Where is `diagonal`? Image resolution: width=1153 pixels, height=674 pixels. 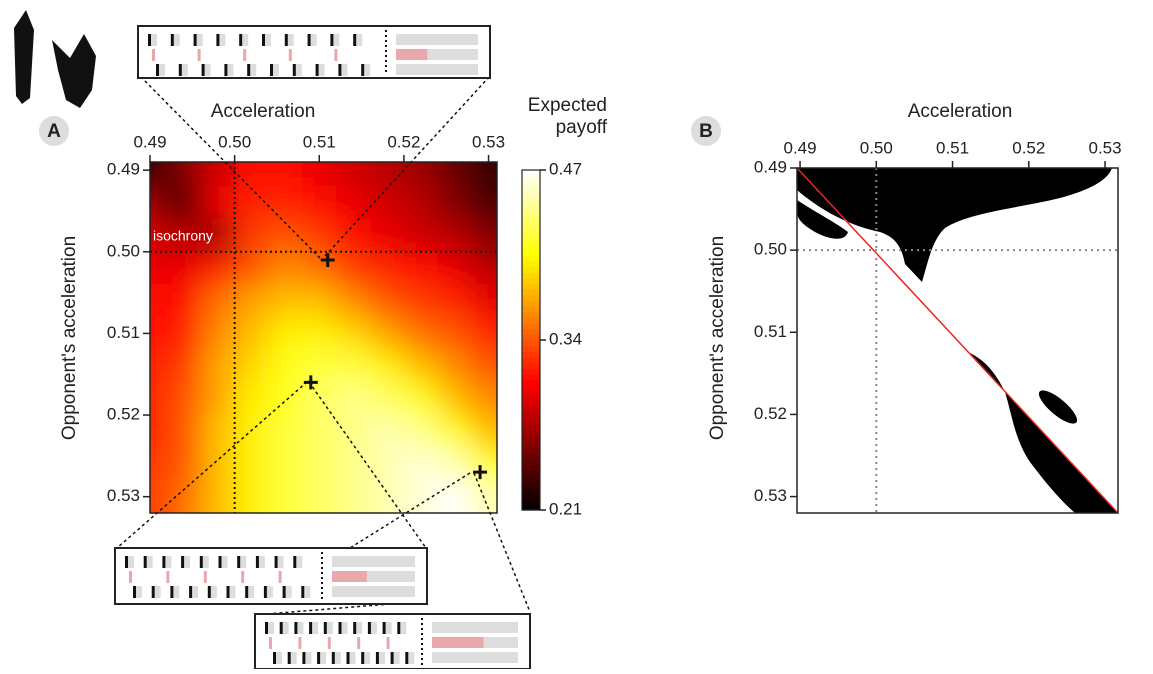 diagonal is located at coordinates (957, 340).